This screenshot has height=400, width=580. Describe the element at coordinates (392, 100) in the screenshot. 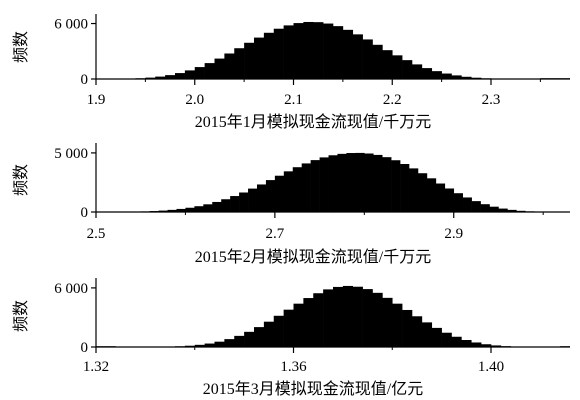

I see `x-tick-label: 2.2` at that location.